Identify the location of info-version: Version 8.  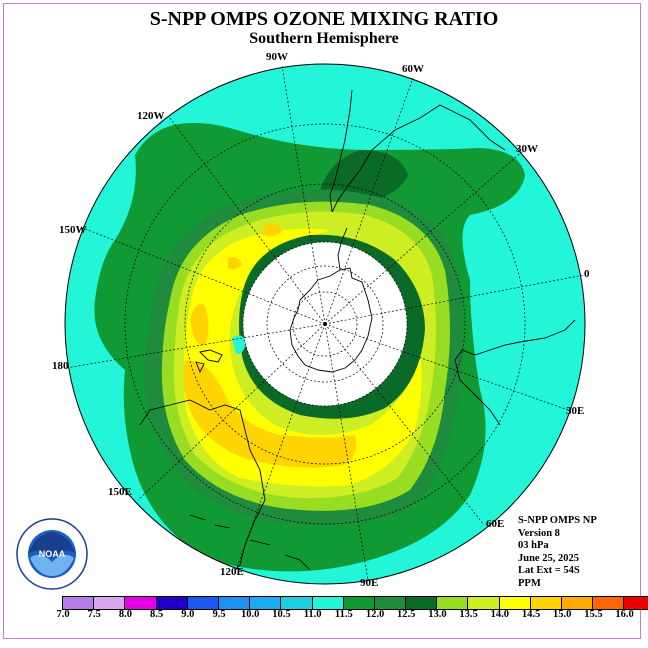
(539, 533).